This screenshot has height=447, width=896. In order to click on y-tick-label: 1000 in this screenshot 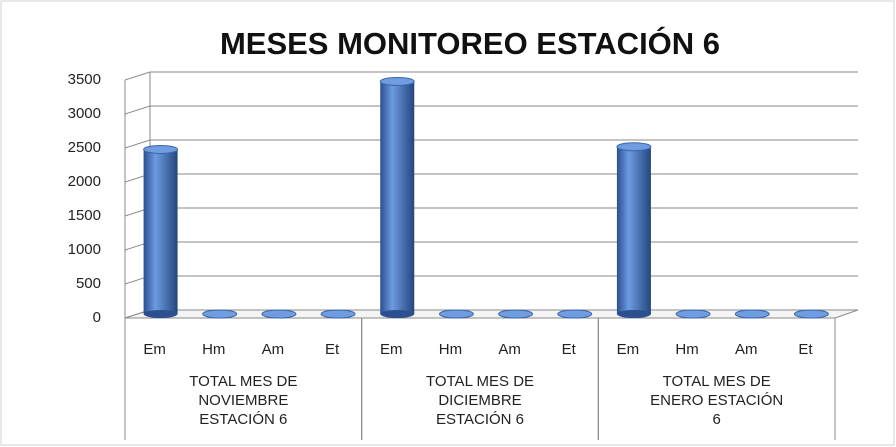, I will do `click(84, 249)`.